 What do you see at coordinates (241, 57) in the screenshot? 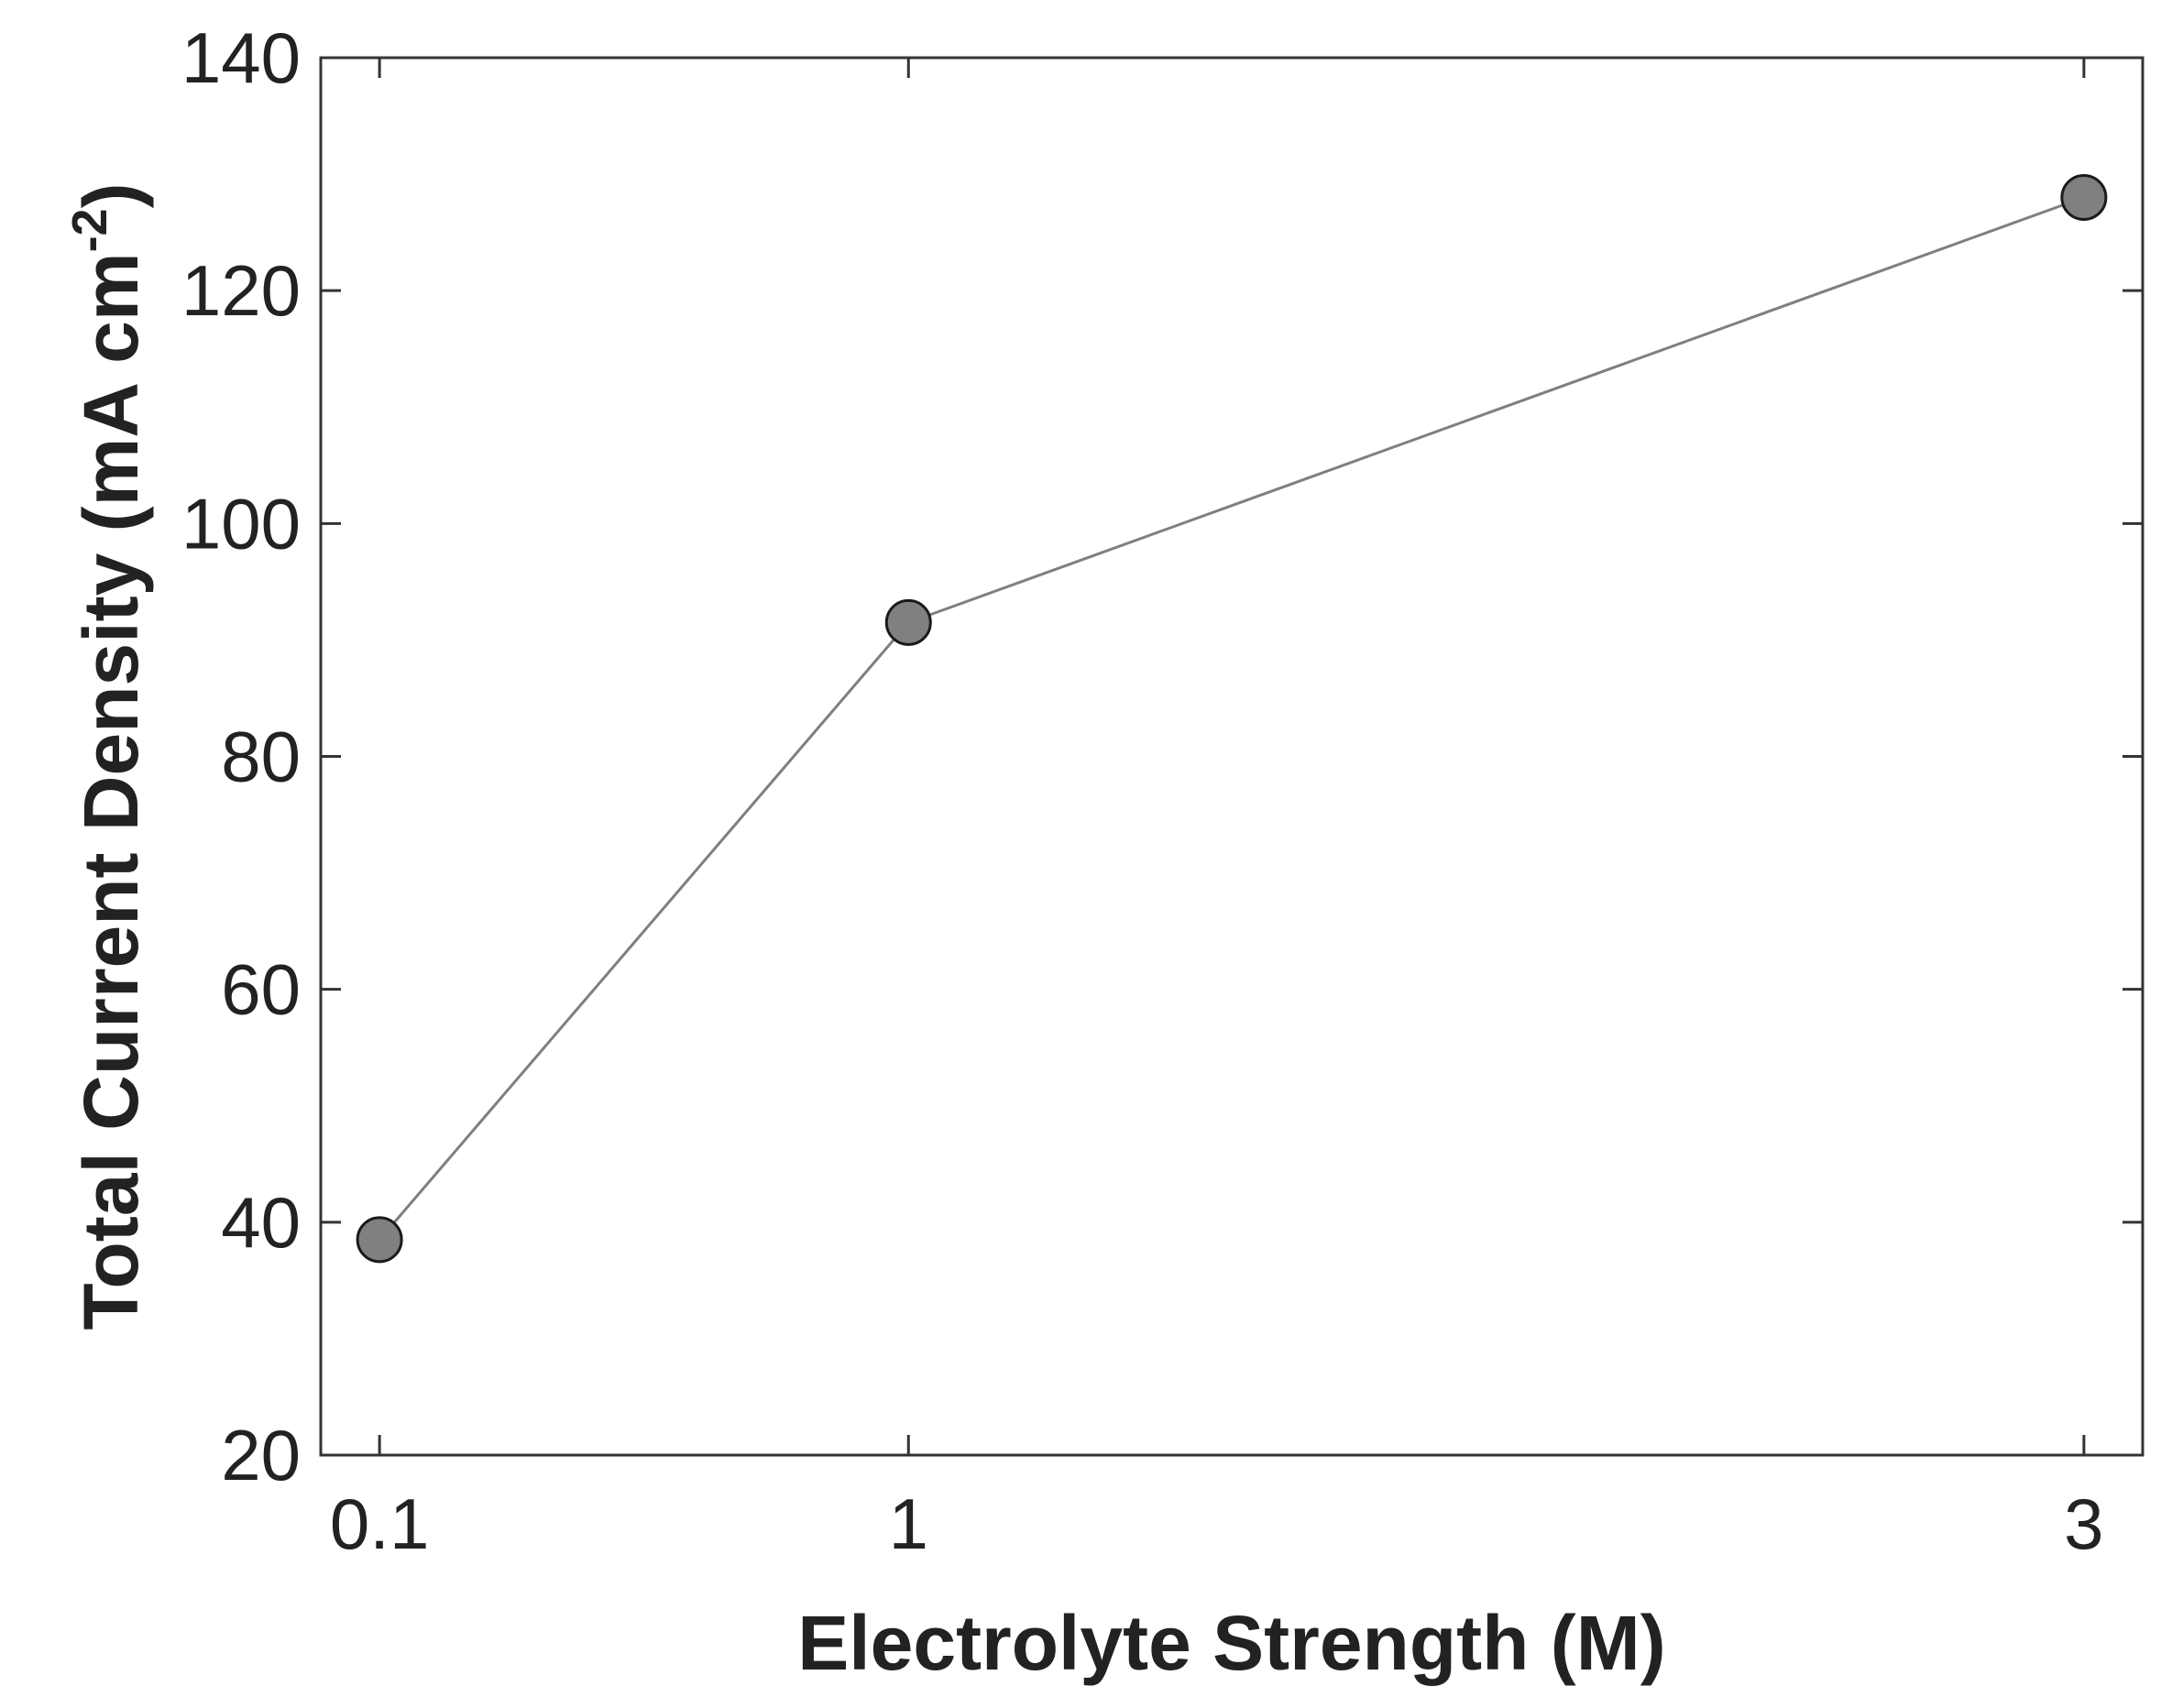
I see `y-tick-label: 140` at bounding box center [241, 57].